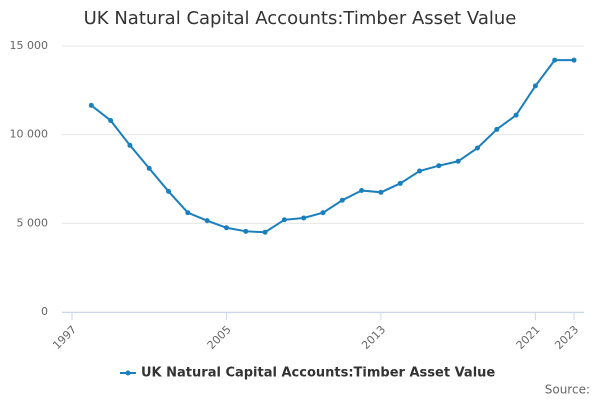  What do you see at coordinates (29, 134) in the screenshot?
I see `y-tick-label: 10 000` at bounding box center [29, 134].